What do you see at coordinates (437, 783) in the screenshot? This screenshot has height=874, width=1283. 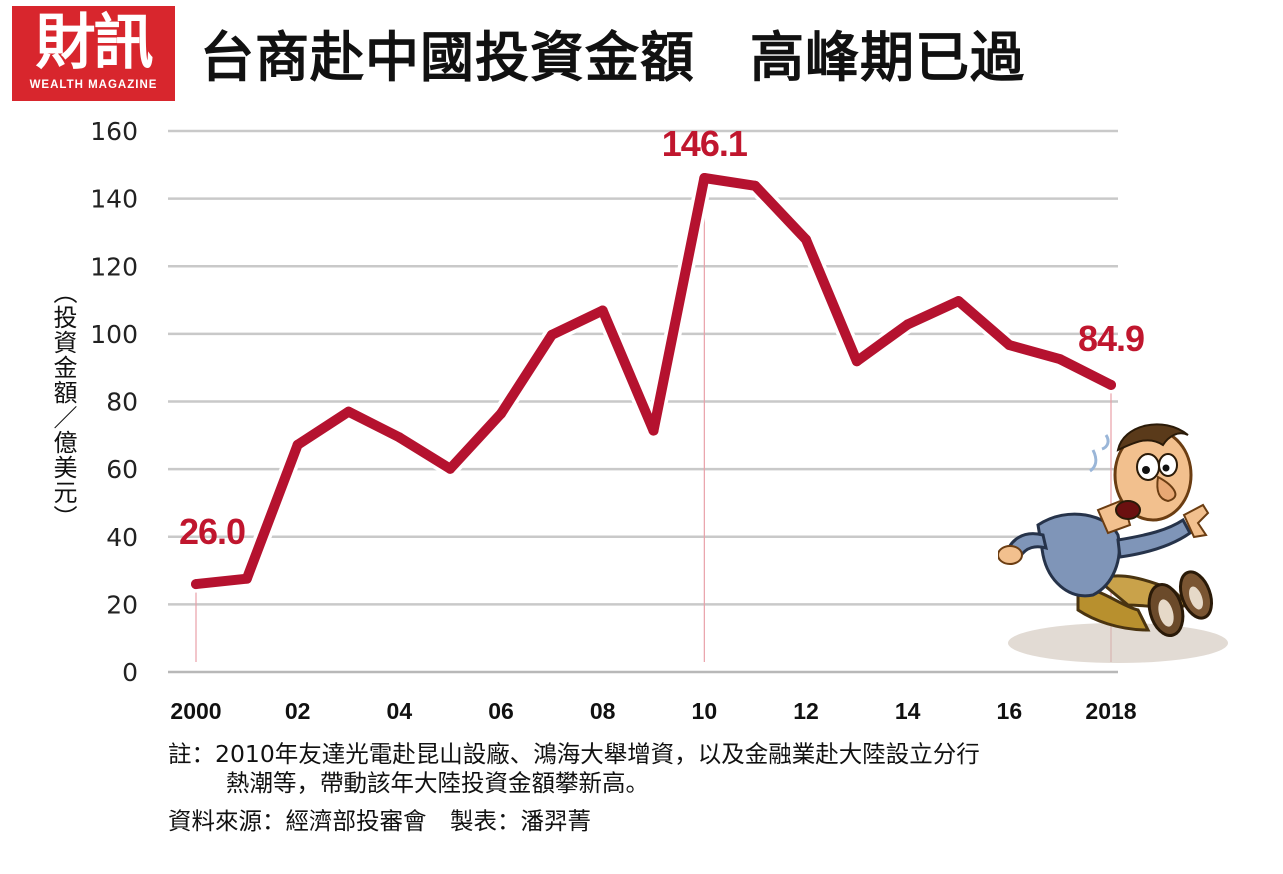 I see `footnote-line-2: 熱潮等，帶動該年大陸投資金額攀新高。` at bounding box center [437, 783].